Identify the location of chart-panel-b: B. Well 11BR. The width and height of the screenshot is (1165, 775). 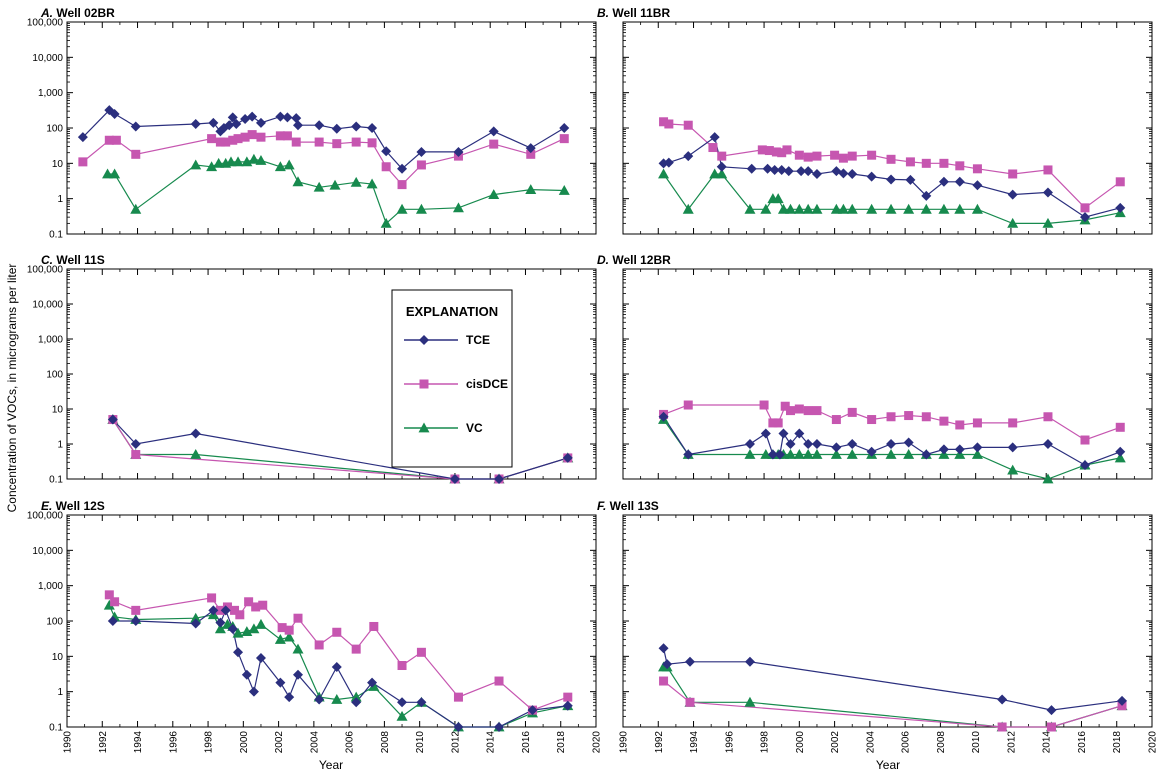
(875, 120).